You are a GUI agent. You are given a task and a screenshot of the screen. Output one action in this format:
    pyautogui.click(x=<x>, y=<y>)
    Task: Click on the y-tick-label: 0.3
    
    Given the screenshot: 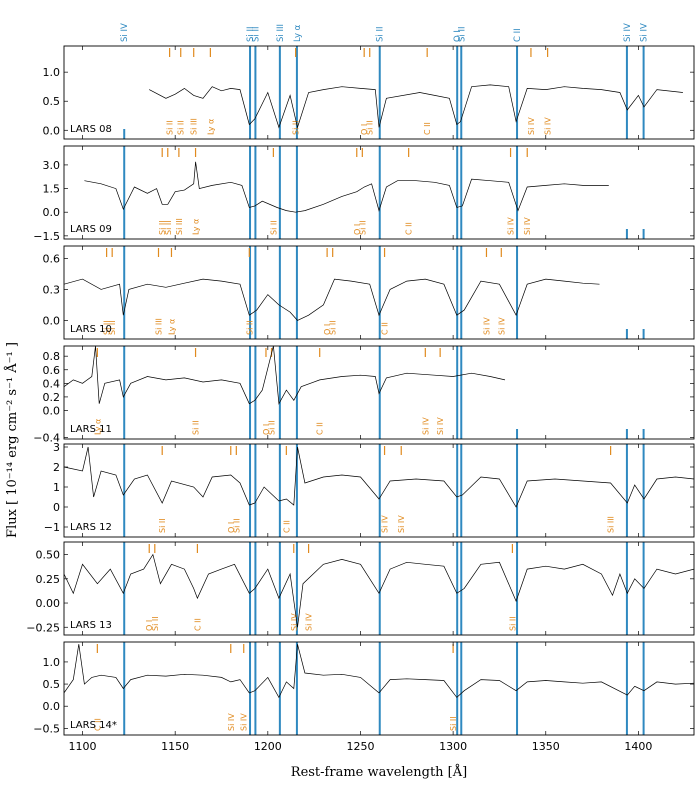 What is the action you would take?
    pyautogui.click(x=52, y=289)
    